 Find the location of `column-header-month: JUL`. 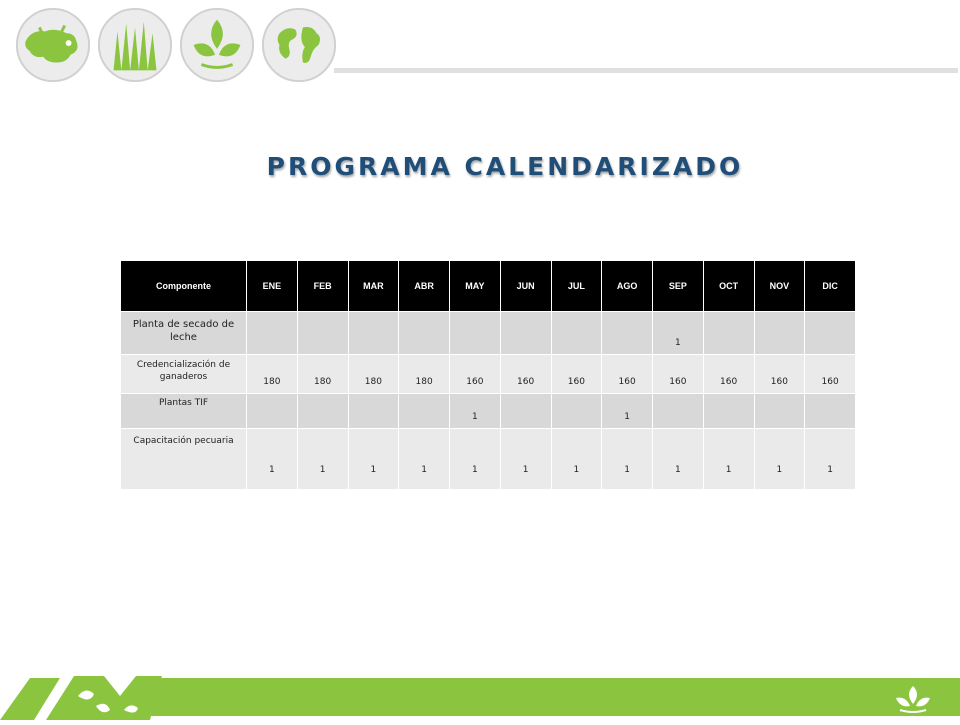

column-header-month: JUL is located at coordinates (576, 286).